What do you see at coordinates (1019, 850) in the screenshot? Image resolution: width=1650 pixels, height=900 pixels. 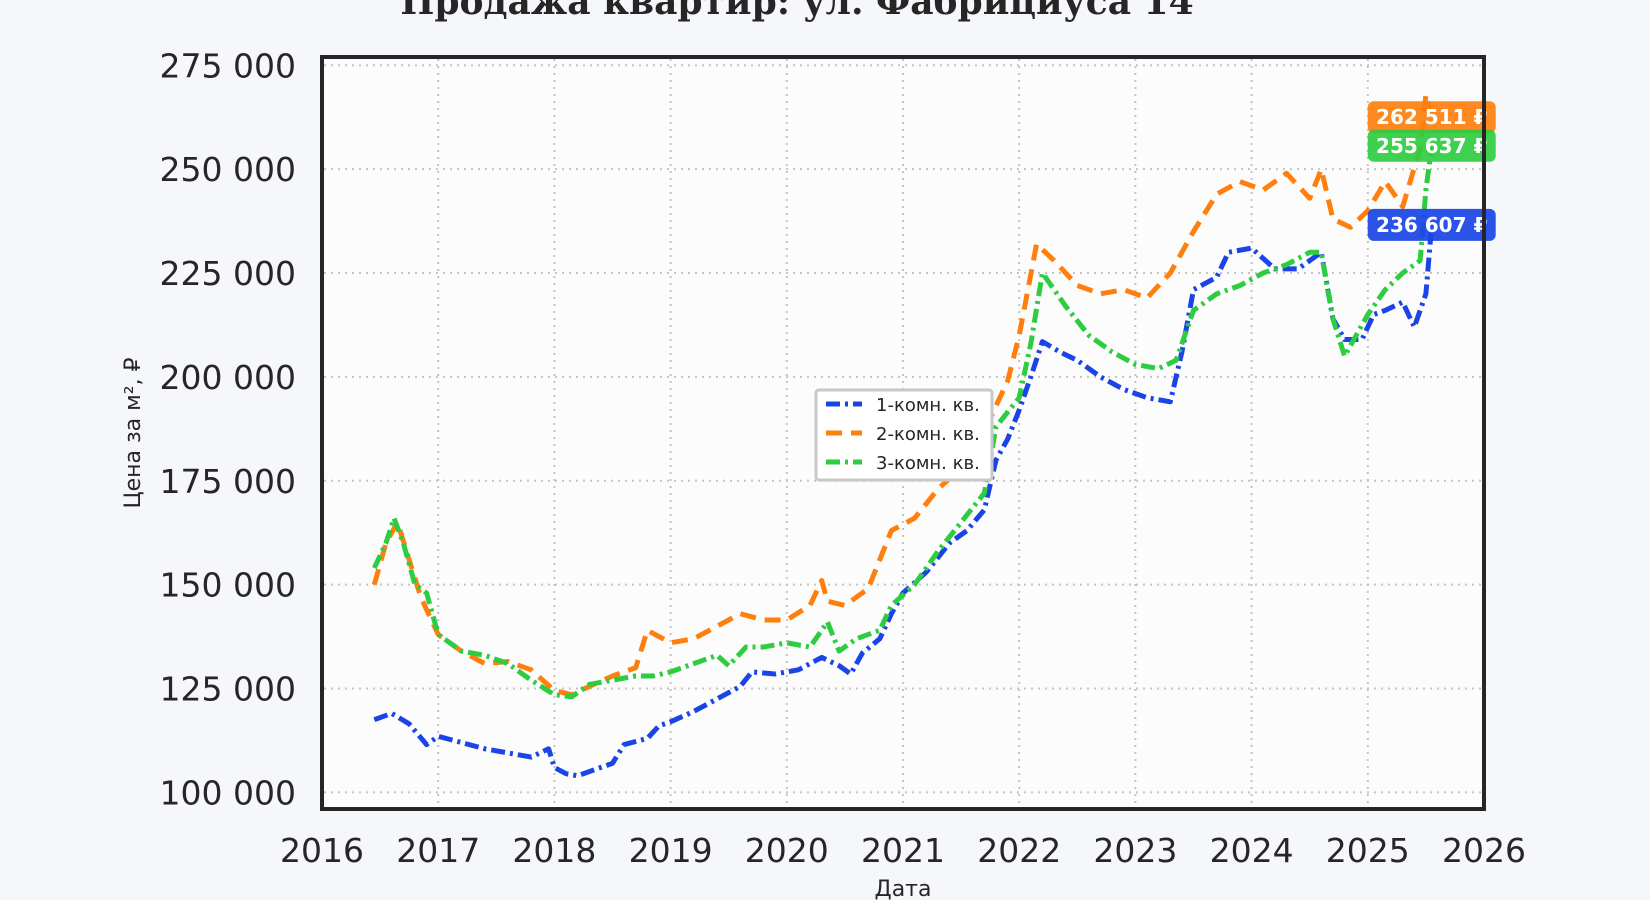 I see `x-tick-label: 2022` at bounding box center [1019, 850].